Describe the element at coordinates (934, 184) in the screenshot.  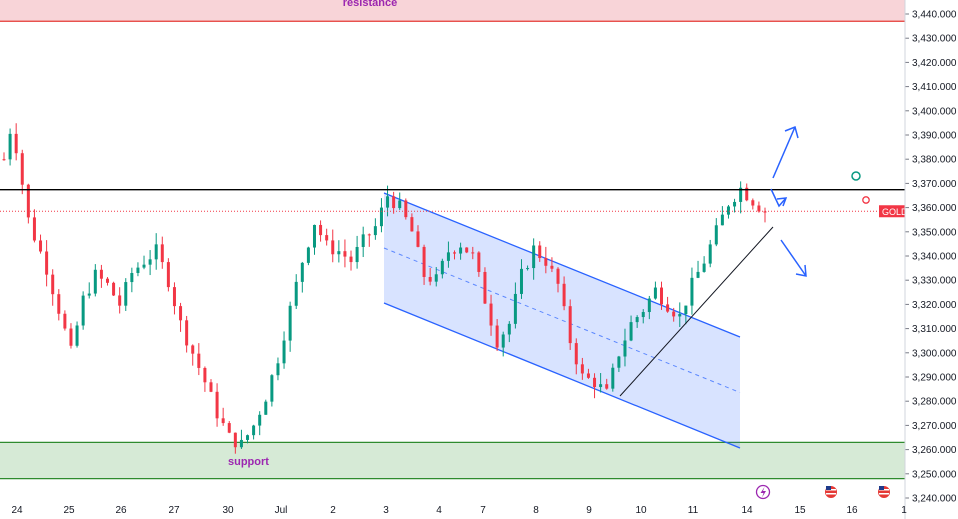
I see `y-tick-label: 3,370.000` at that location.